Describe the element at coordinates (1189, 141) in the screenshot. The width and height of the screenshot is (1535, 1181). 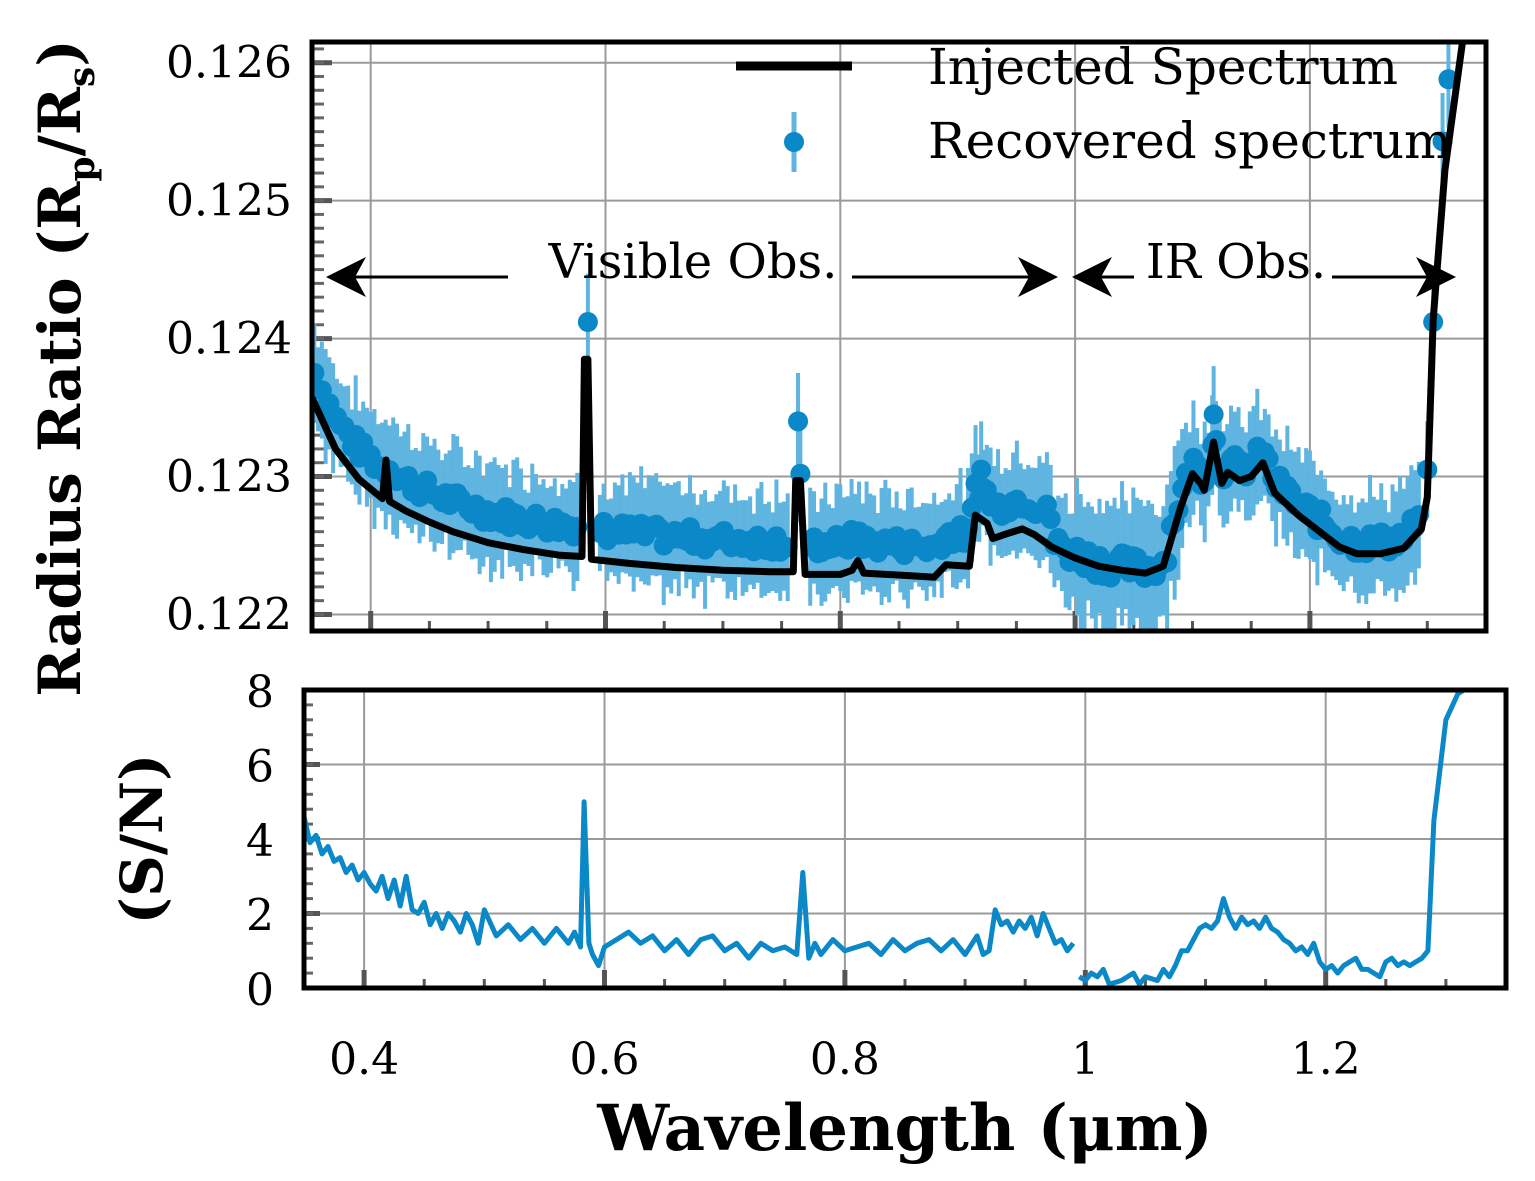
I see `legend-recovered-label: Recovered spectrum` at that location.